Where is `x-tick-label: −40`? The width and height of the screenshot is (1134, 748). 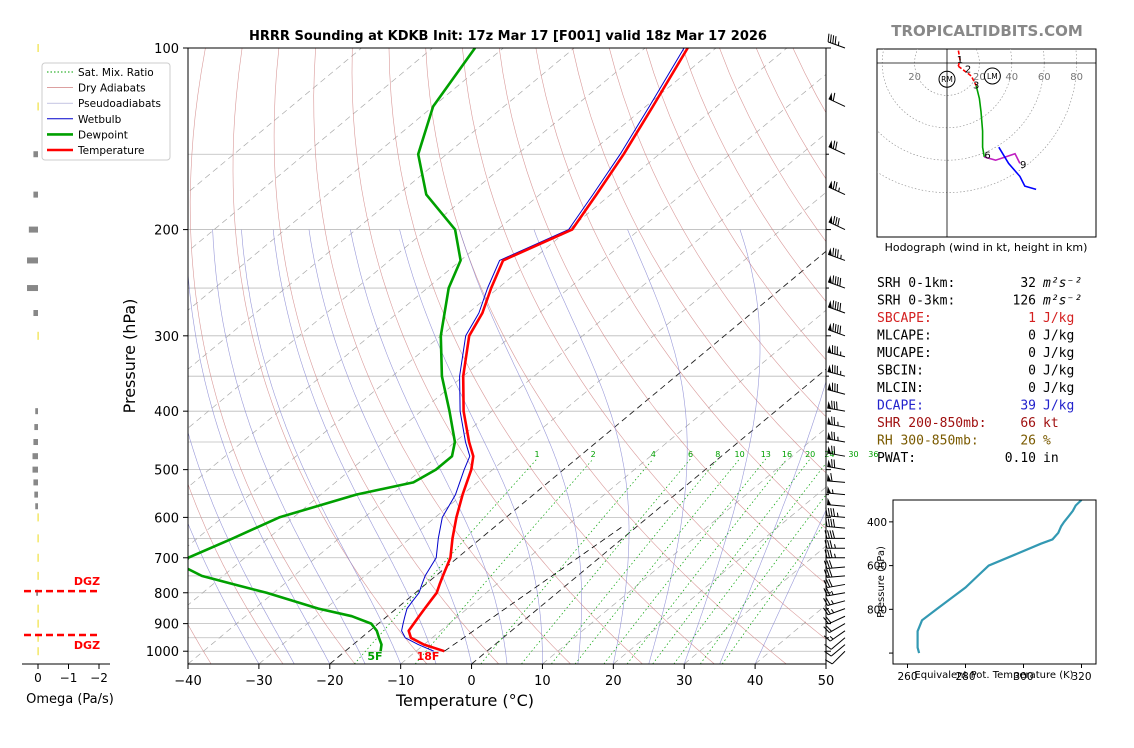 x-tick-label: −40 is located at coordinates (187, 681).